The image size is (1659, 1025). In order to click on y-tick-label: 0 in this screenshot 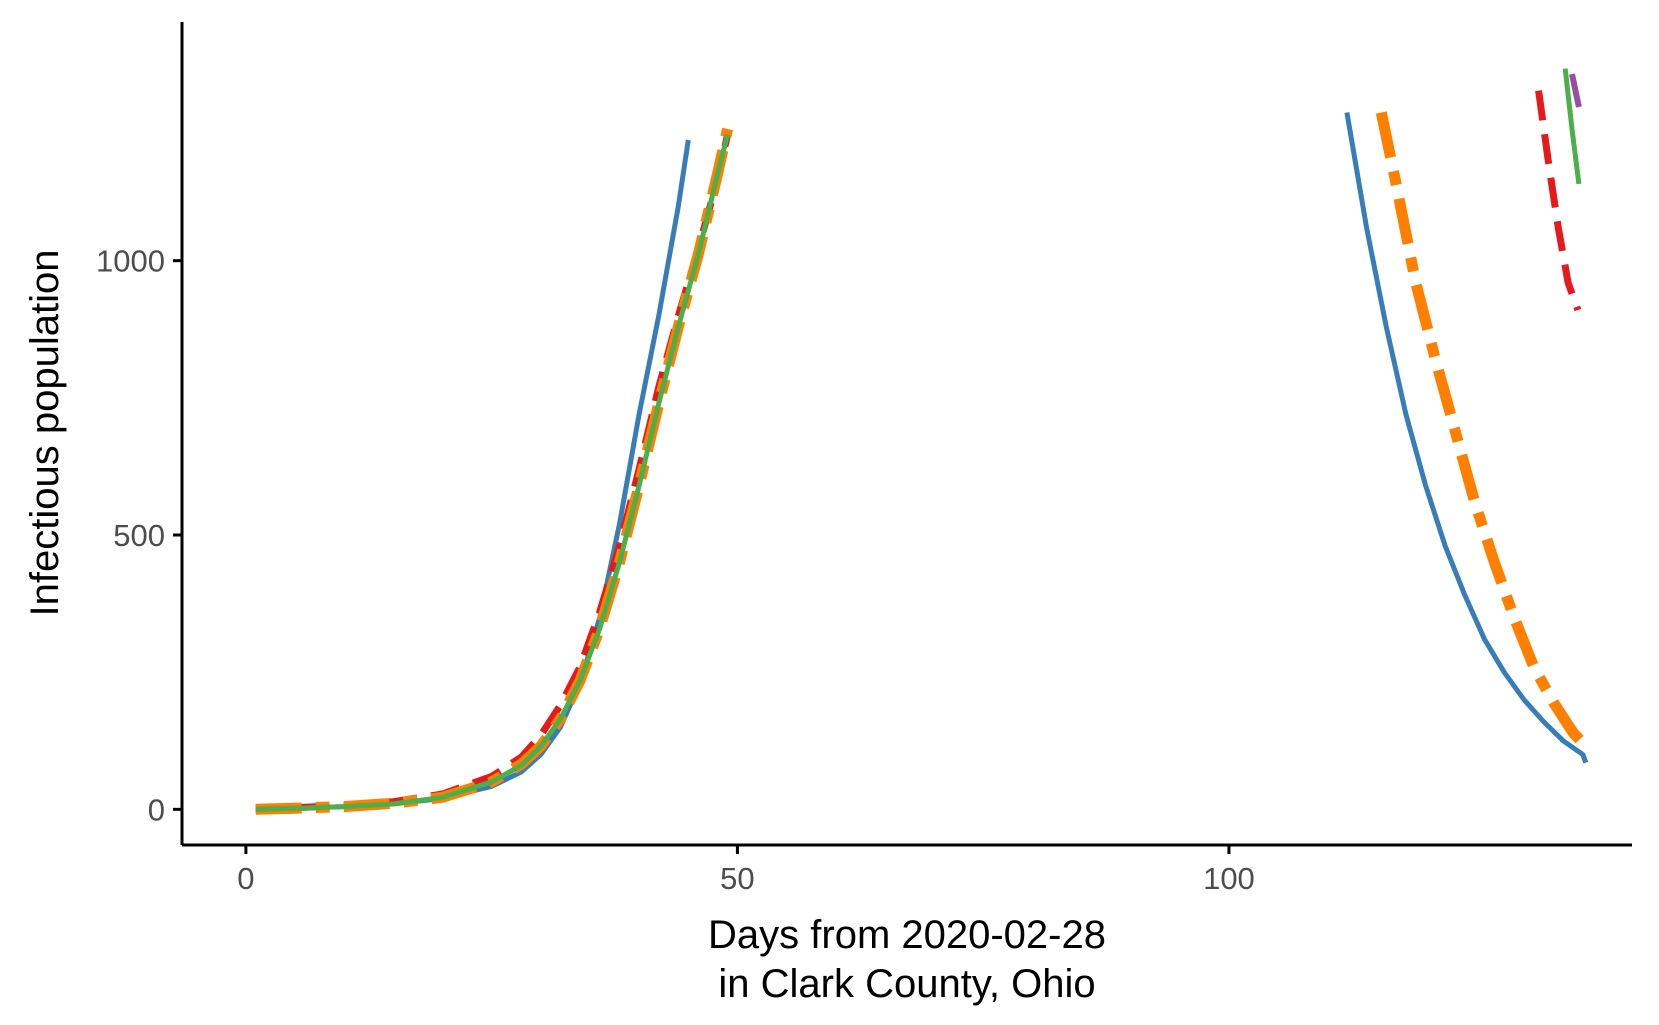, I will do `click(156, 809)`.